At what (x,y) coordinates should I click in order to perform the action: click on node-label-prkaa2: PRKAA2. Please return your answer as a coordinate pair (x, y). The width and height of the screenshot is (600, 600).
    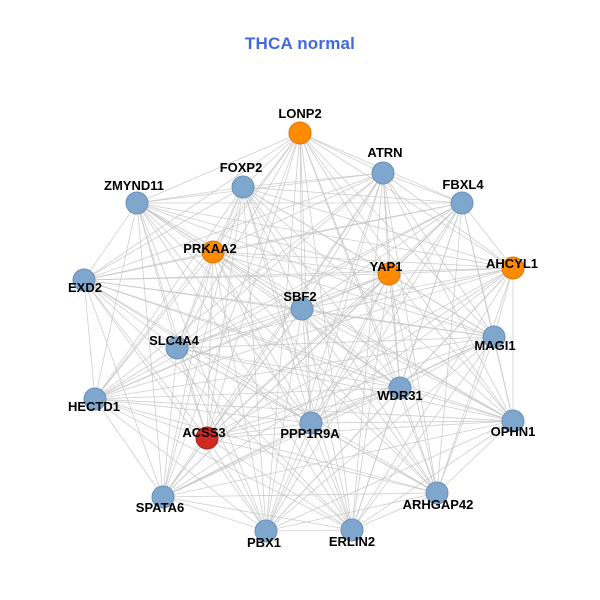
    Looking at the image, I should click on (209, 248).